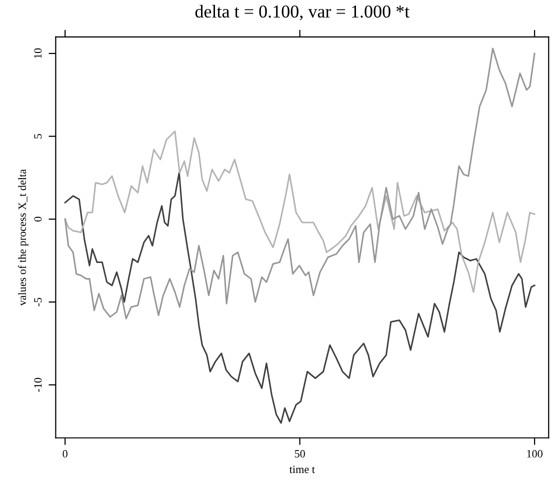  Describe the element at coordinates (23, 237) in the screenshot. I see `y-axis-title: values of the process X_t delta` at that location.